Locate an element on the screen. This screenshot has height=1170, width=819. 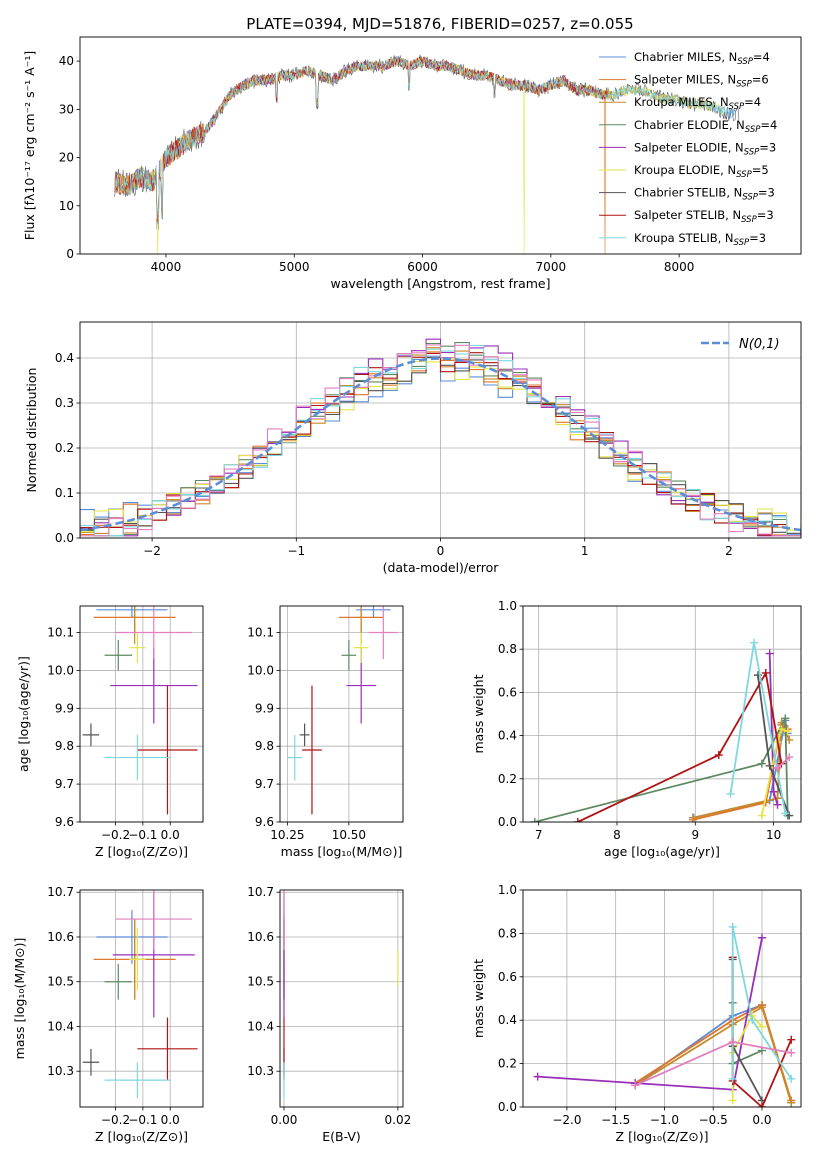
y-tick-label: 0.1 is located at coordinates (64, 493).